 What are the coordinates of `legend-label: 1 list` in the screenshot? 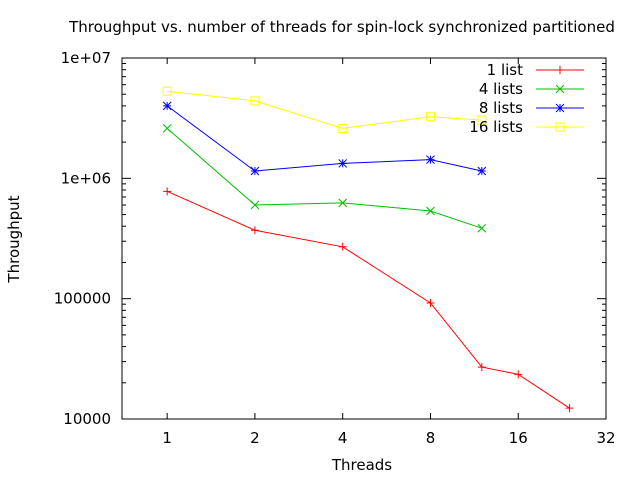 It's located at (505, 70).